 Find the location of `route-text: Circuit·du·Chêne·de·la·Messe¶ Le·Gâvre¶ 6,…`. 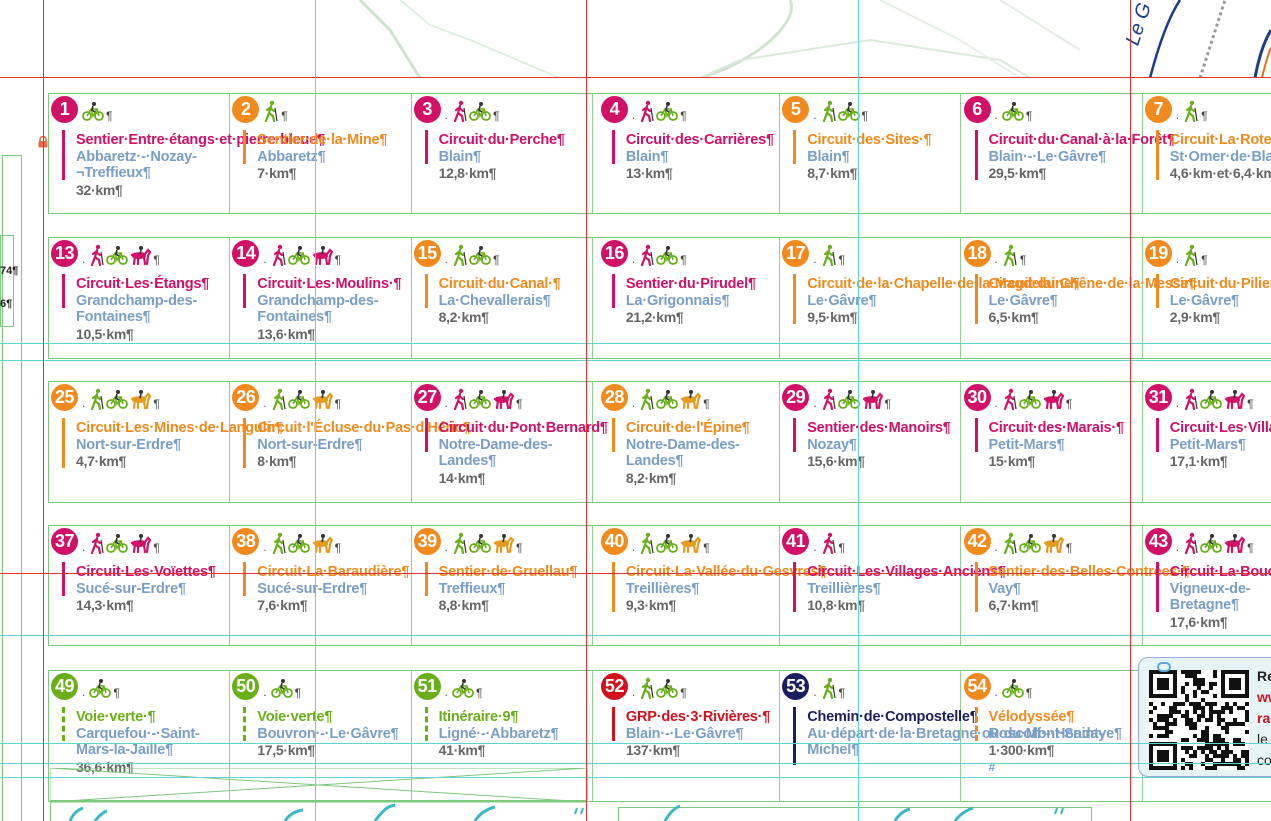

route-text: Circuit·du·Chêne·de·la·Messe¶ Le·Gâvre¶ 6,… is located at coordinates (1093, 301).